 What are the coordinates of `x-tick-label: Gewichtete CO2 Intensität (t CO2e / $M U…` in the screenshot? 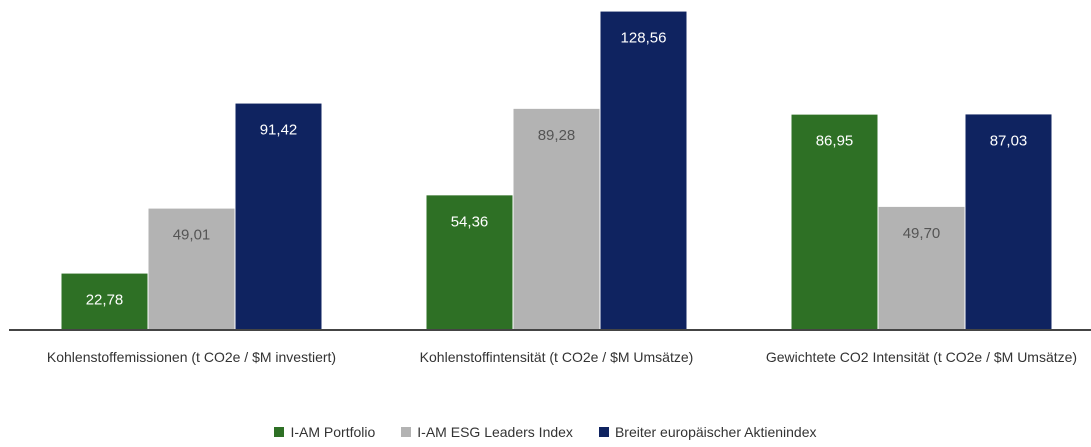 It's located at (921, 357).